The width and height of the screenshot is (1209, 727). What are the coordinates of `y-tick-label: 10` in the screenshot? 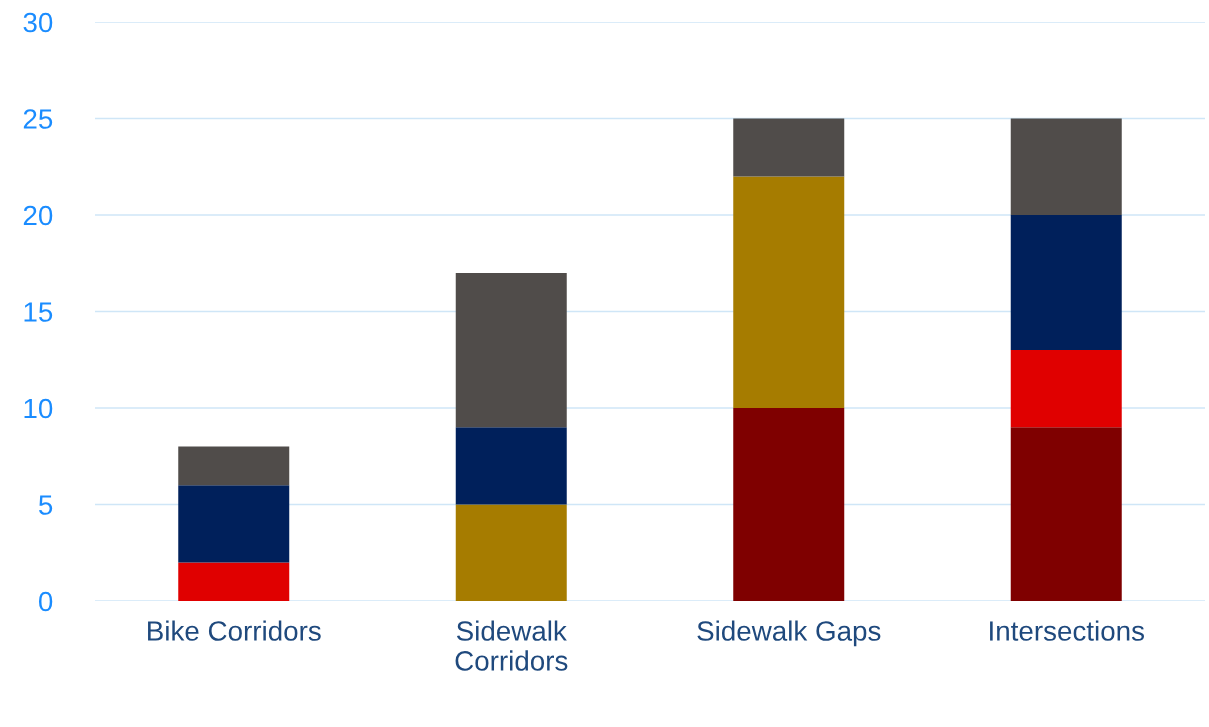 It's located at (38, 408).